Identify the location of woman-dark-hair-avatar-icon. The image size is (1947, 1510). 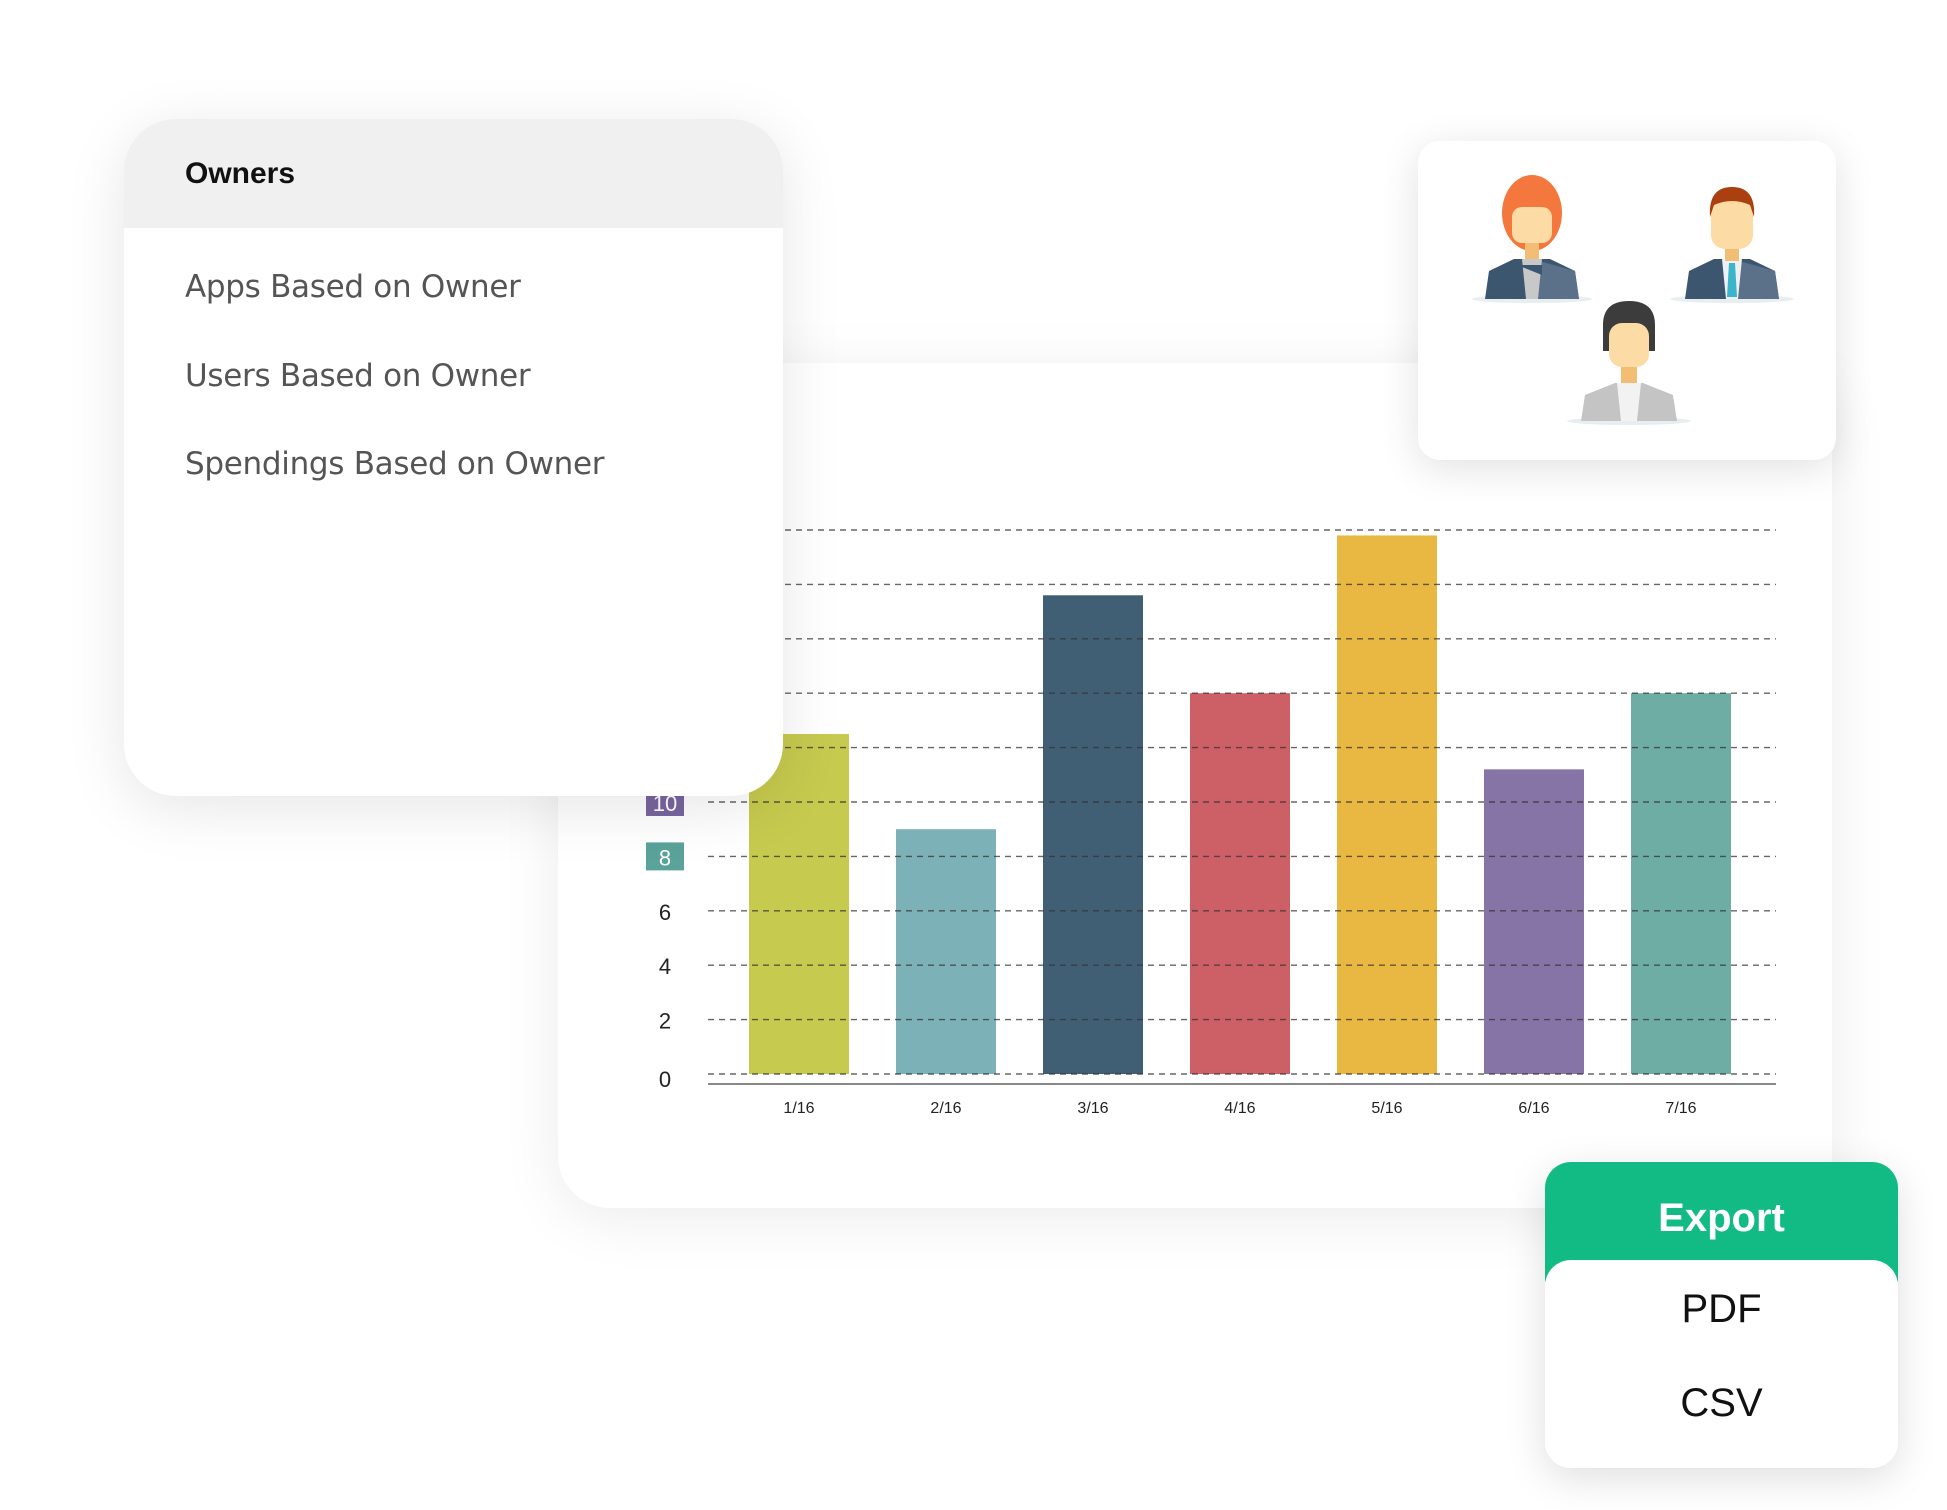
(1629, 363).